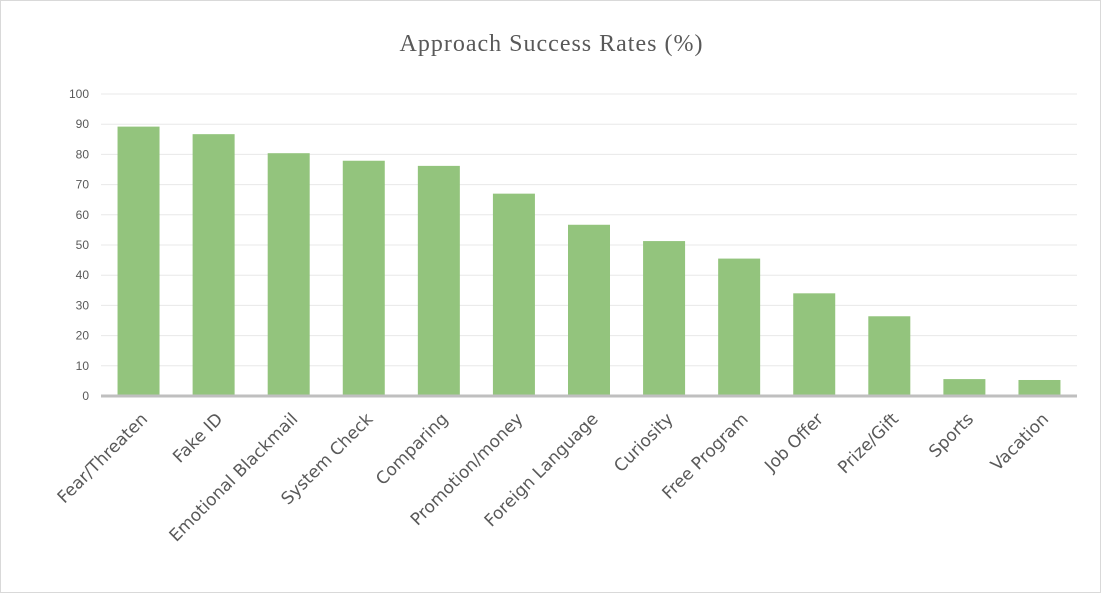 This screenshot has width=1101, height=594. What do you see at coordinates (198, 438) in the screenshot?
I see `x-tick-label: Fake ID` at bounding box center [198, 438].